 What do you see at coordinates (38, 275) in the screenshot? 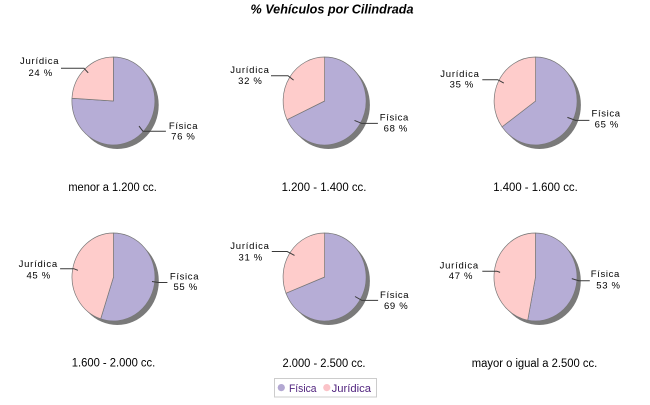
I see `svg-text: 45 %` at bounding box center [38, 275].